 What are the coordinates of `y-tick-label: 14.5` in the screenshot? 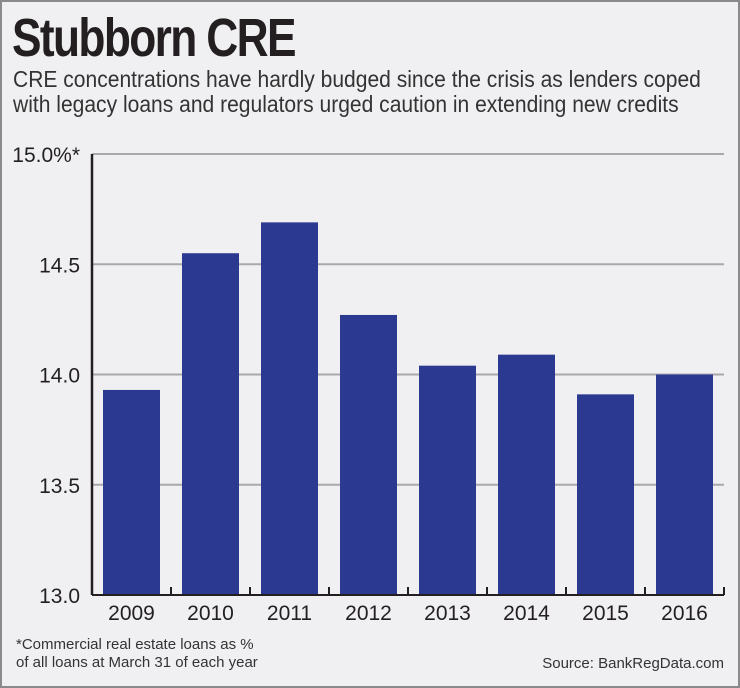 It's located at (59, 265).